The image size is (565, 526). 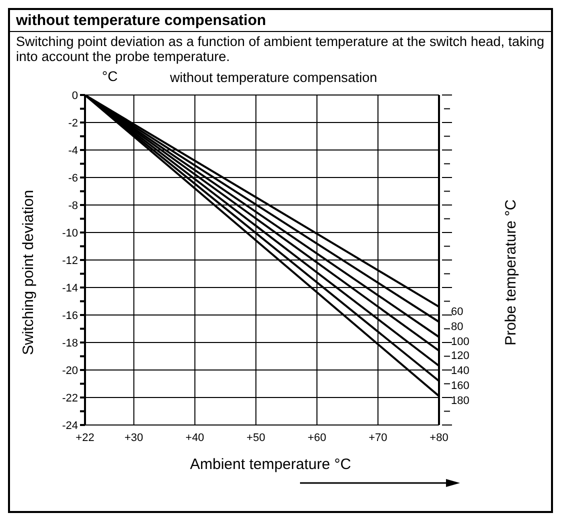 I want to click on legend-label: 60, so click(x=457, y=311).